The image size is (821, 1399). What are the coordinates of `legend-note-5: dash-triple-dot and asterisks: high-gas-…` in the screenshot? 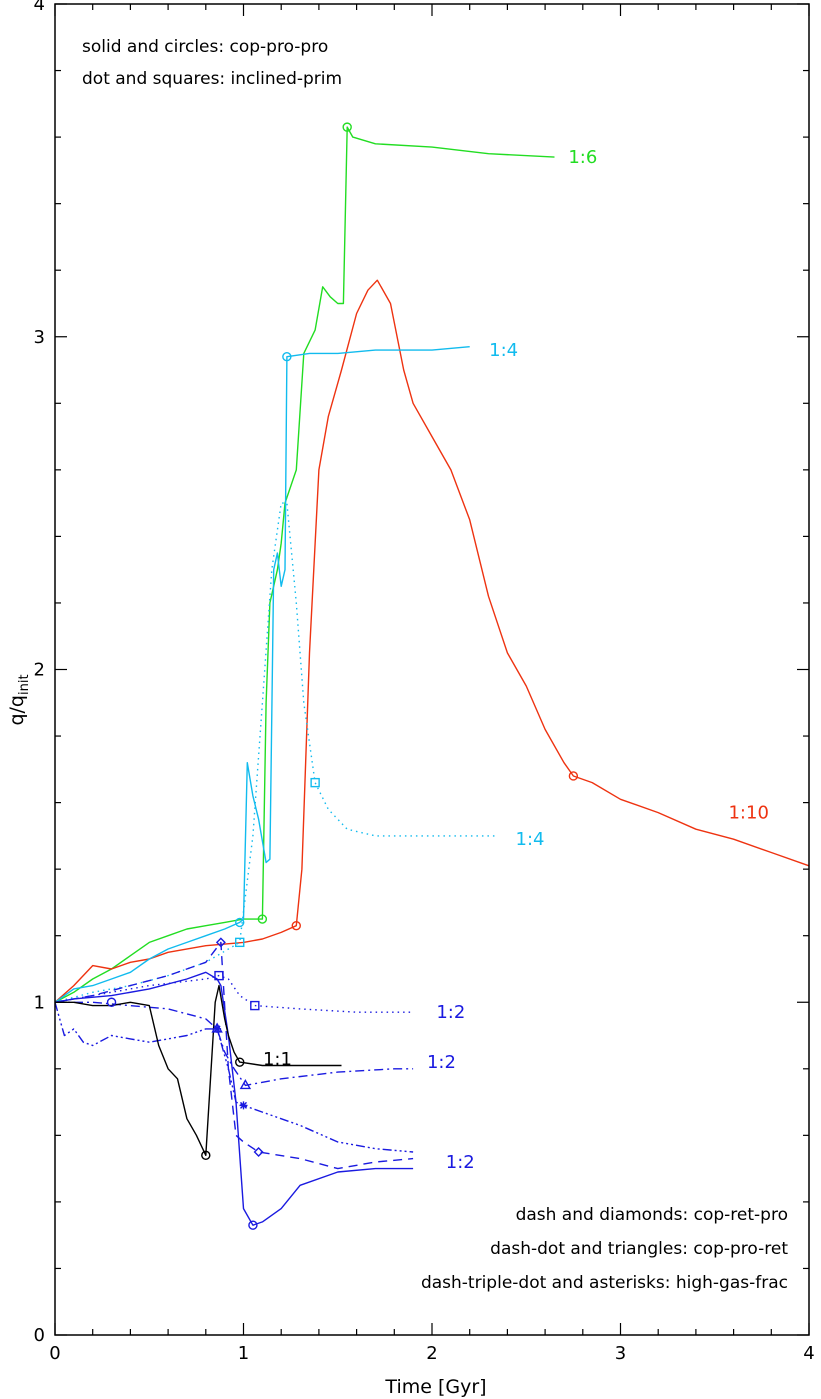 It's located at (604, 1283).